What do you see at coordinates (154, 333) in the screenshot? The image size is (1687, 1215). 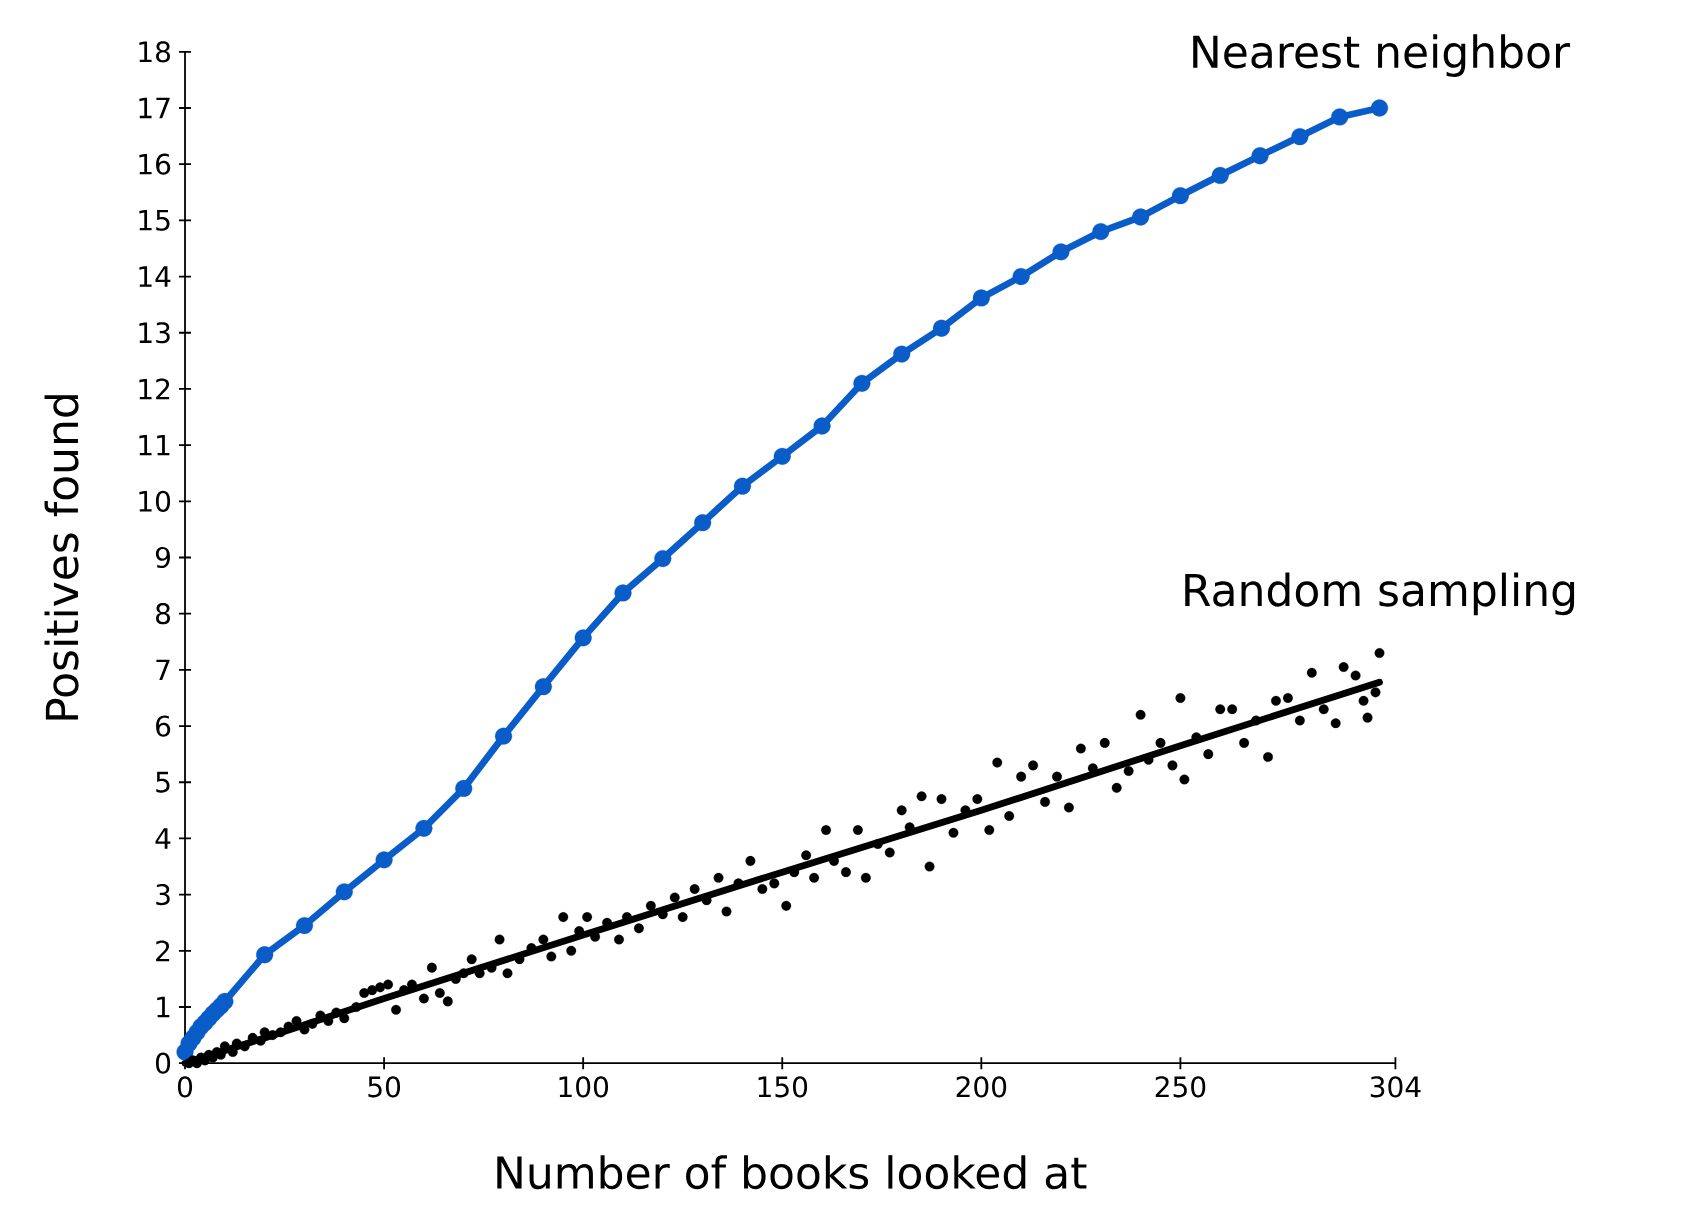 I see `y-tick-label: 13` at bounding box center [154, 333].